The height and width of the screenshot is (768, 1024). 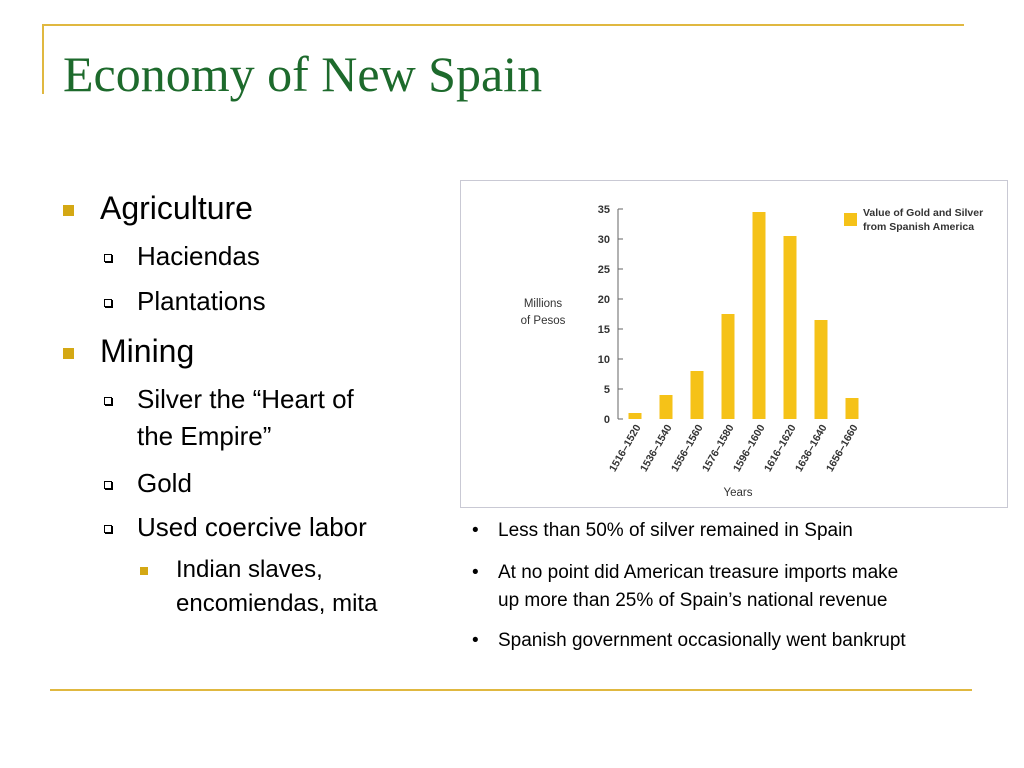 I want to click on subsubbullet-text: Indian slaves,, so click(x=249, y=569).